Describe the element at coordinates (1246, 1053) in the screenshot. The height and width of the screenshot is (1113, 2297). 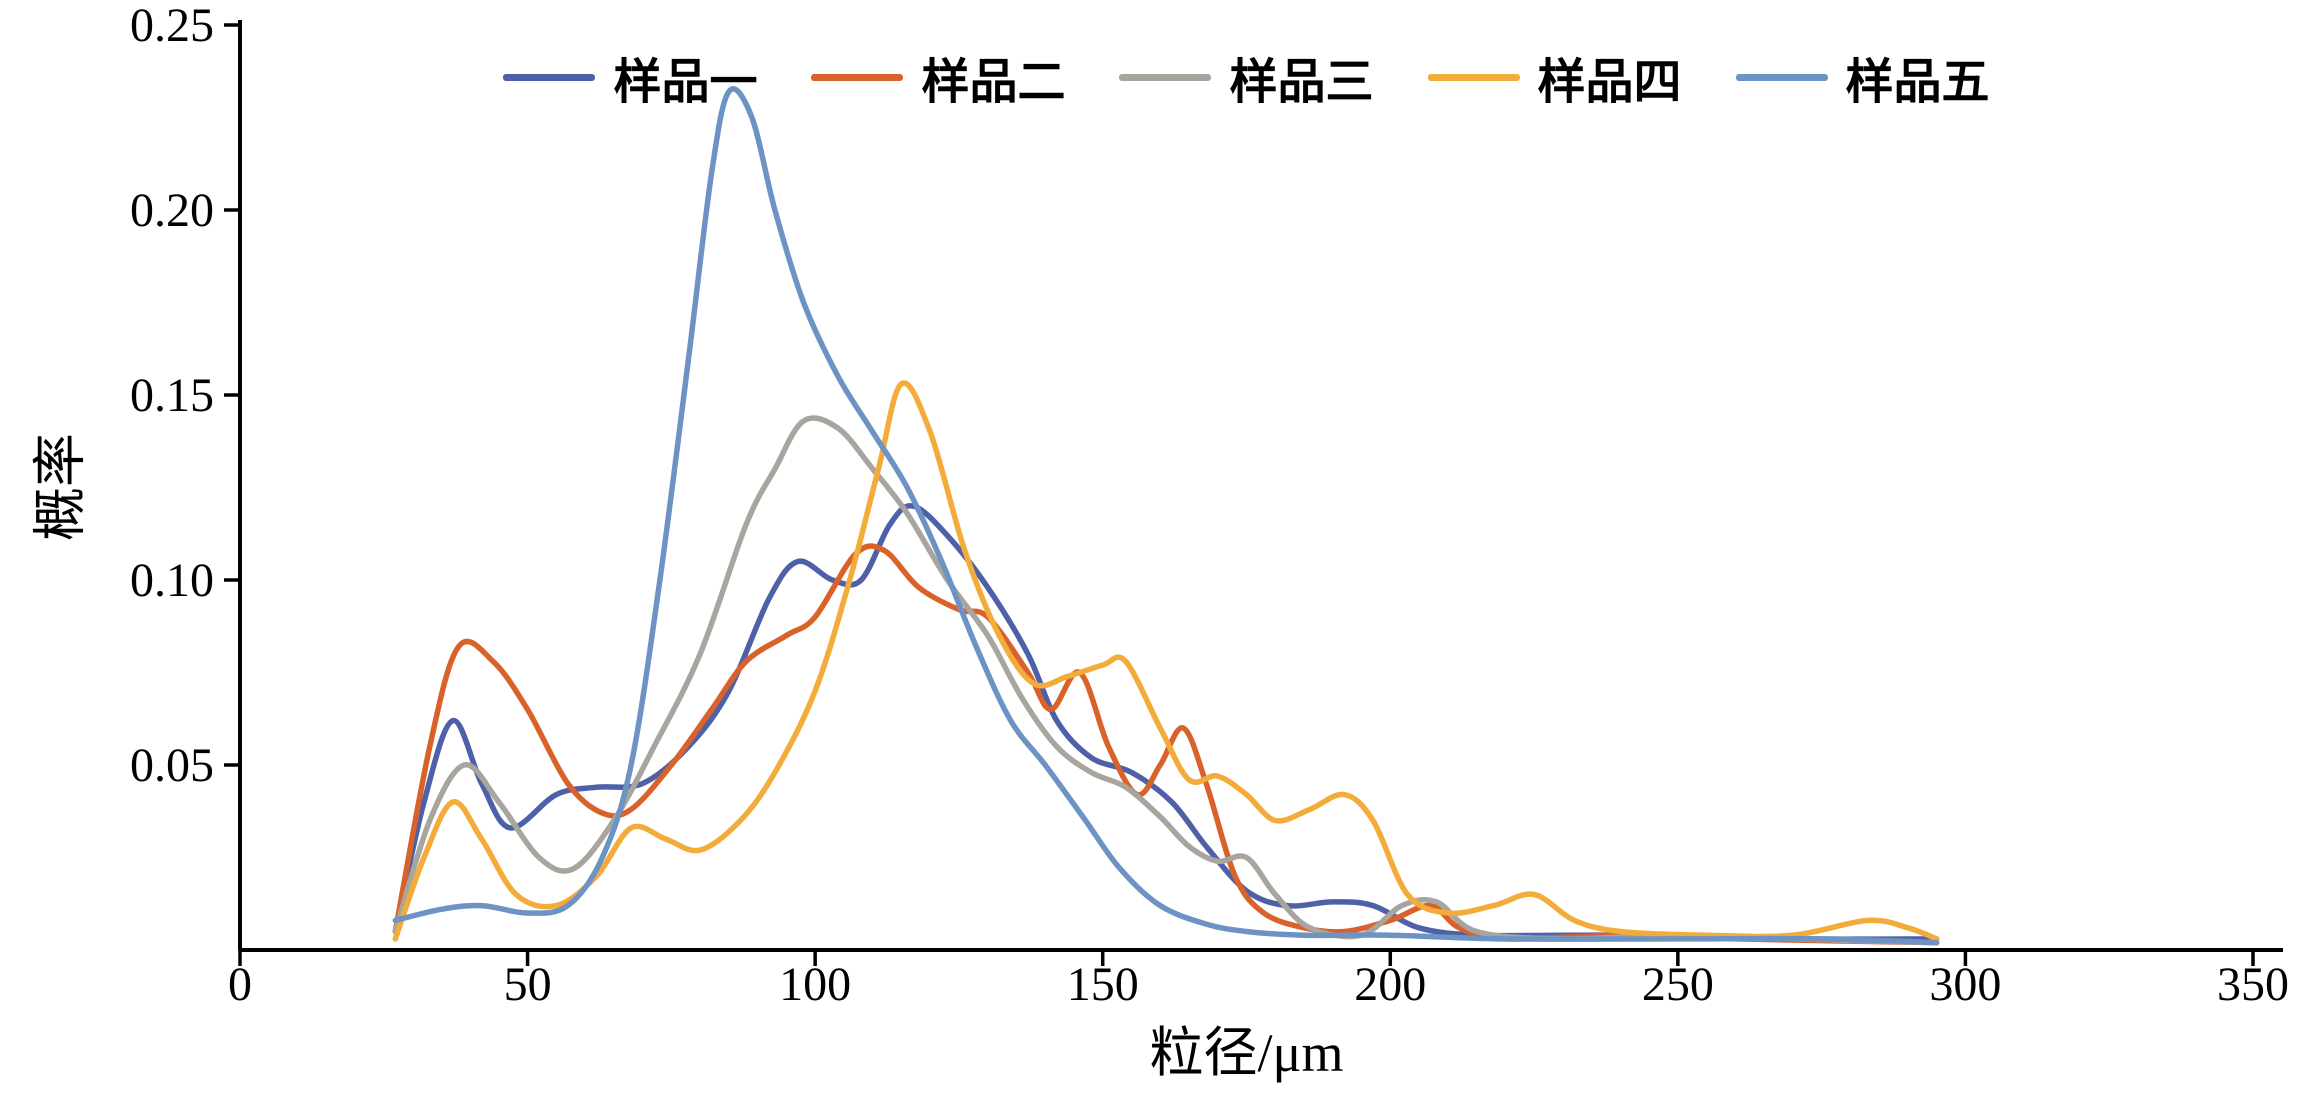
I see `x-axis-title: 粒径/μm` at that location.